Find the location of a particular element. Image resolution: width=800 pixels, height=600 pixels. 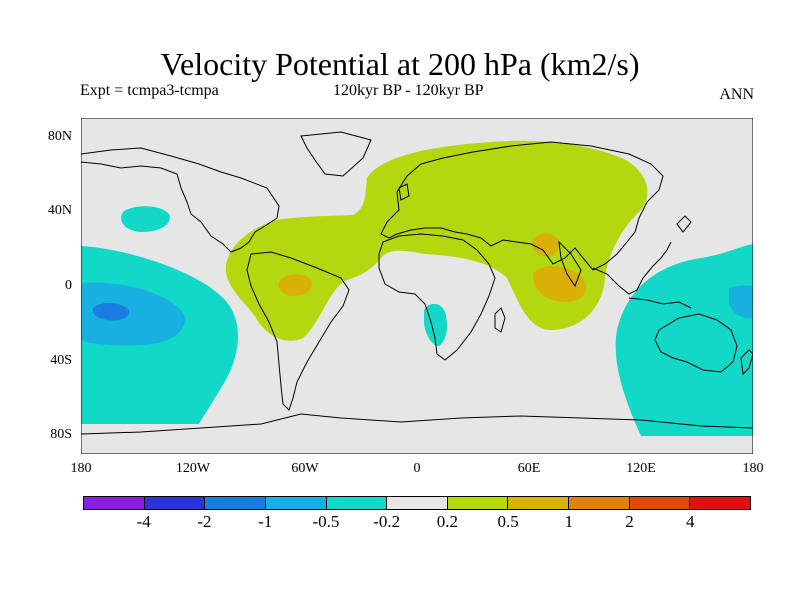

lon-label-120e: 120E is located at coordinates (641, 468).